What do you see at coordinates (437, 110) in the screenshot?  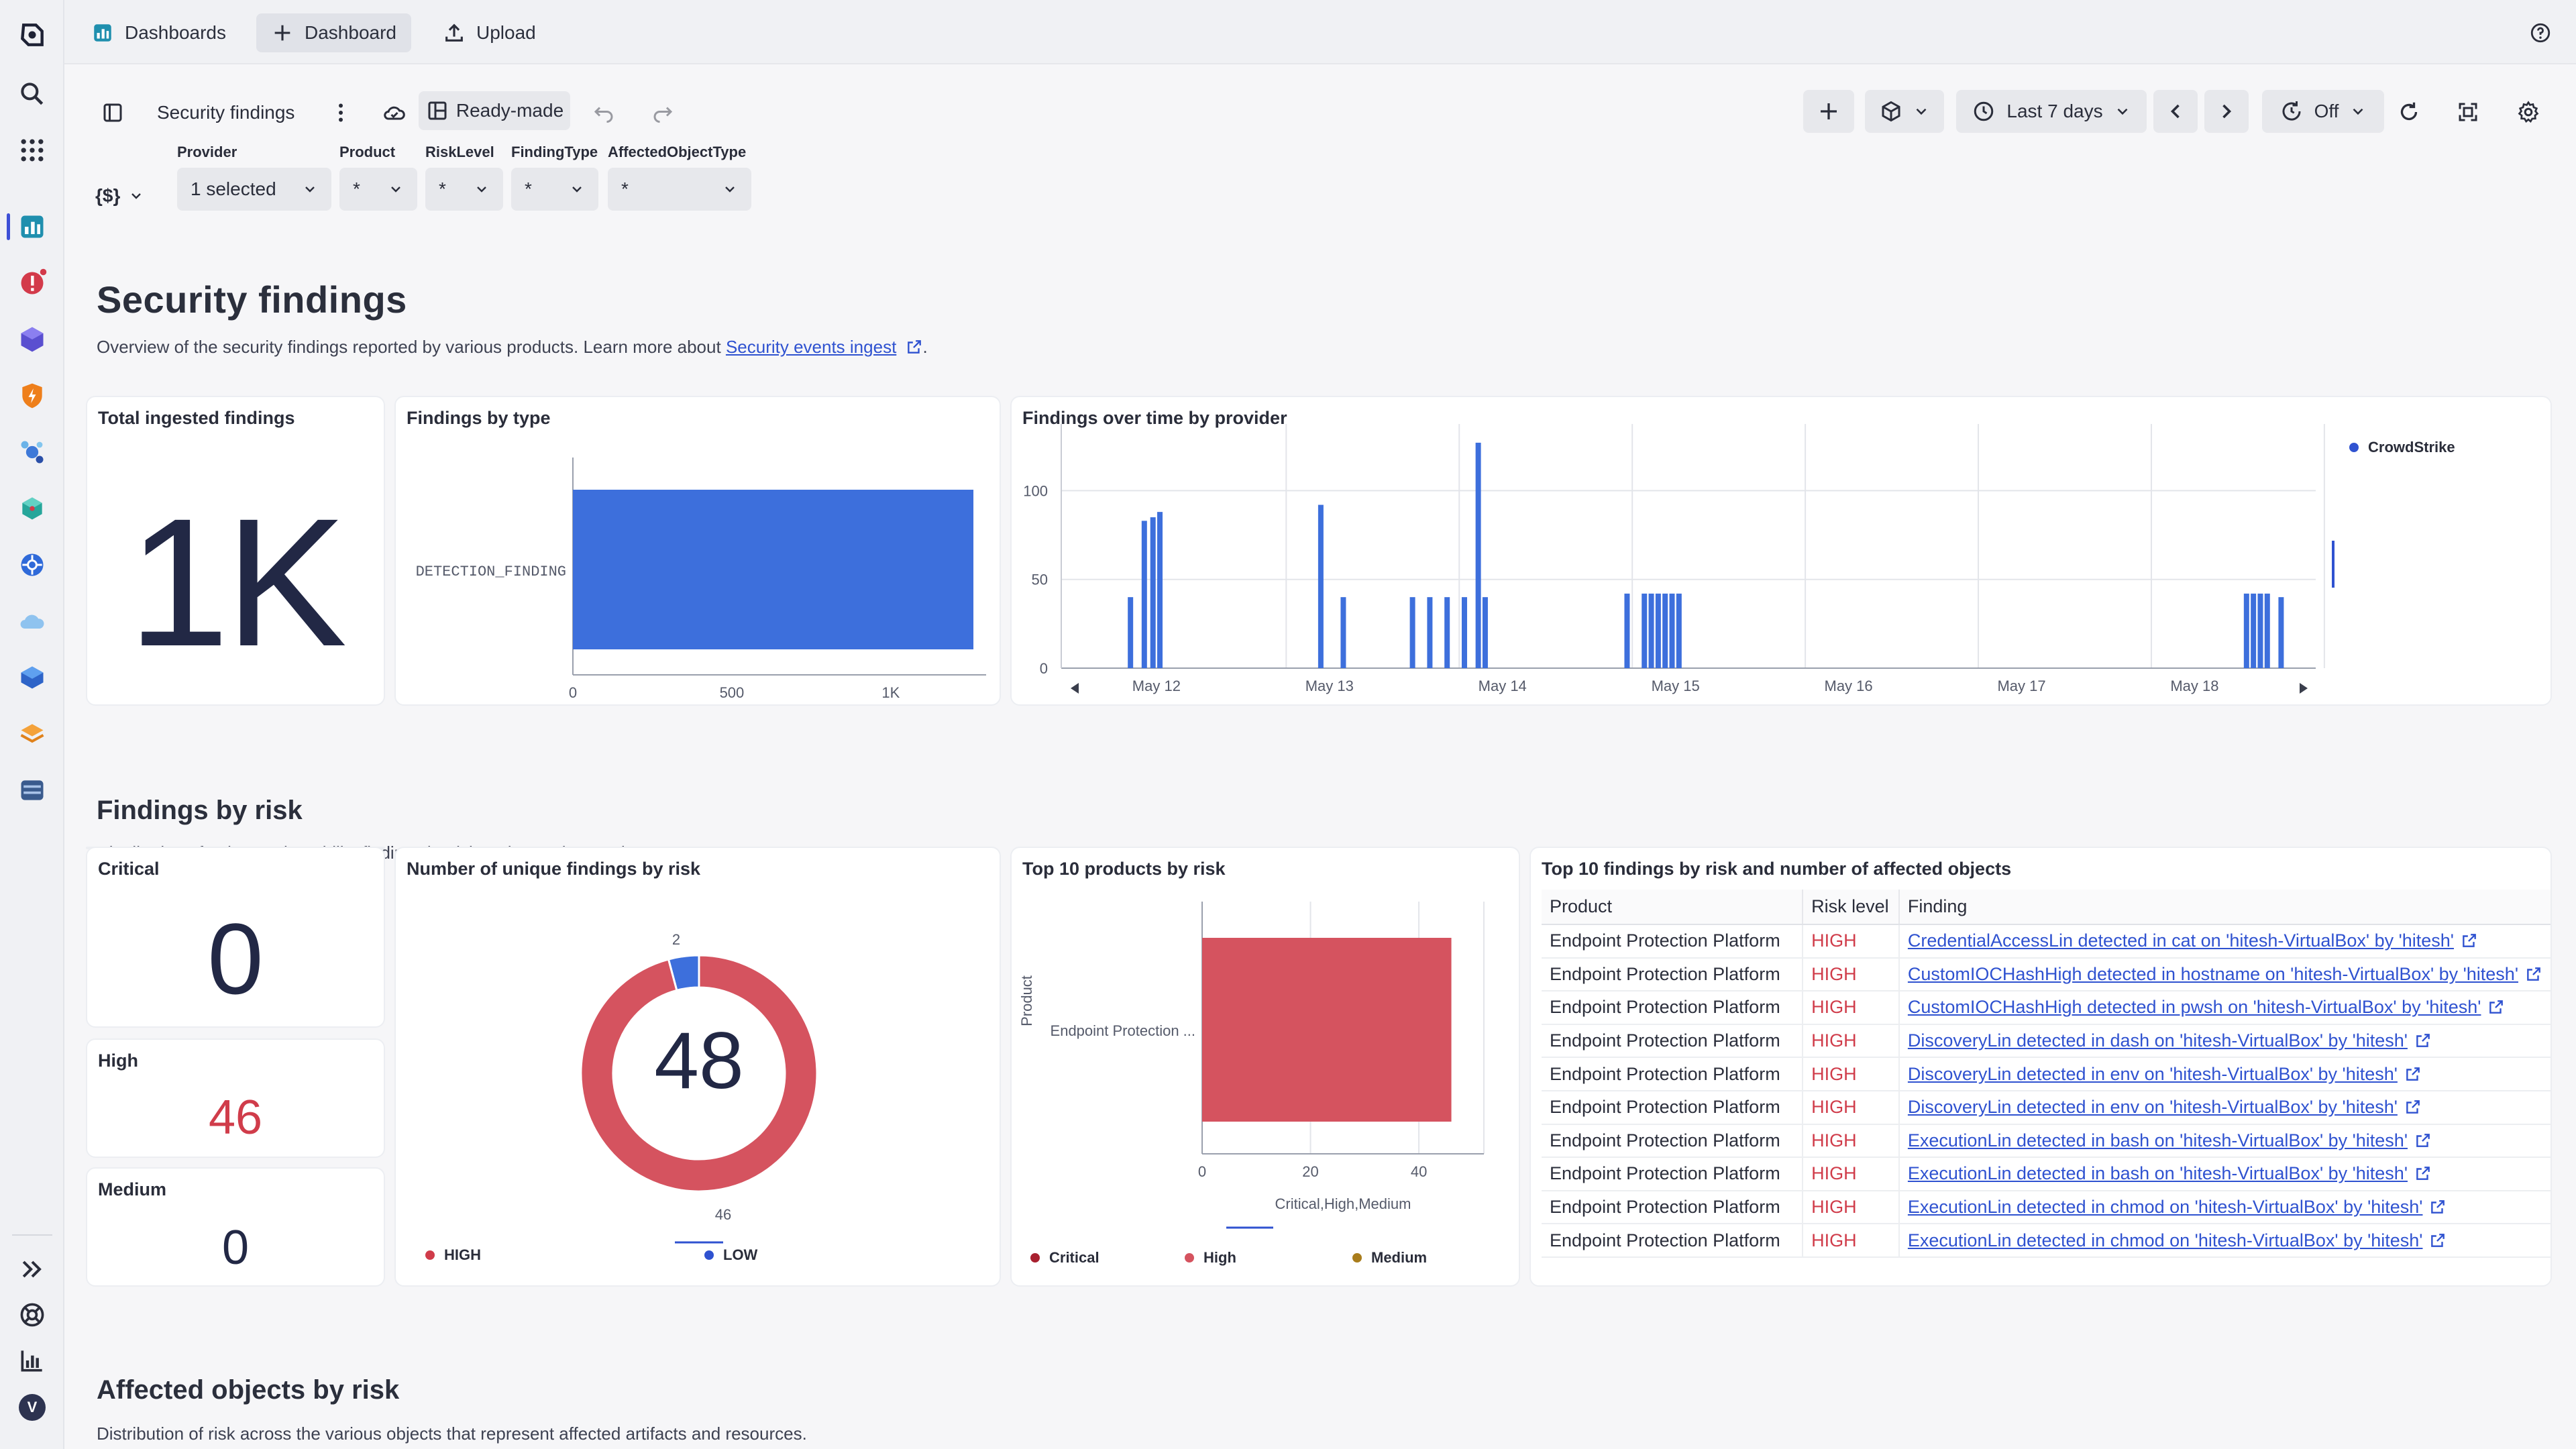 I see `layout-icon` at bounding box center [437, 110].